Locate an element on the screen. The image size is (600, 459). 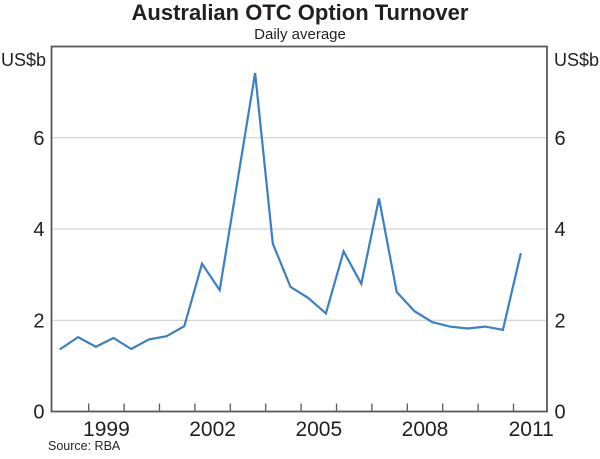
chart-title: Australian OTC Option Turnover is located at coordinates (300, 12).